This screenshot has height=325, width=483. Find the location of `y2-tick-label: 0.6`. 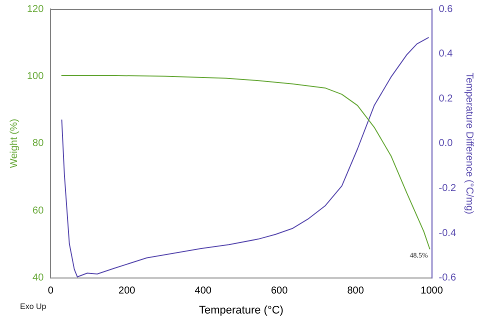

y2-tick-label: 0.6 is located at coordinates (446, 9).